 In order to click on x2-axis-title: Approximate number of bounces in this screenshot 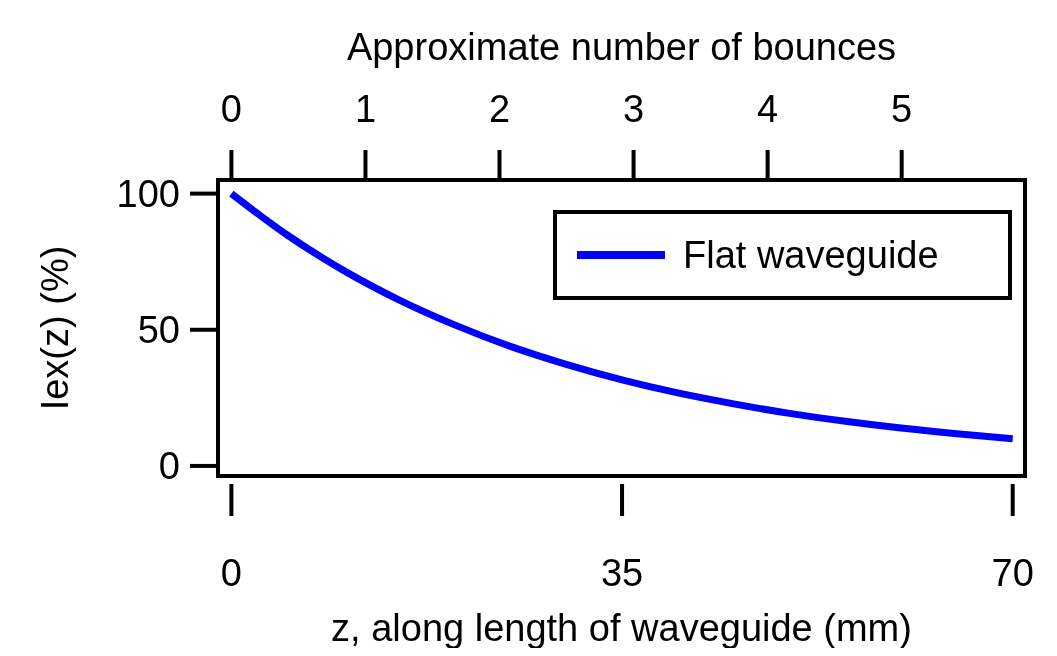, I will do `click(621, 47)`.